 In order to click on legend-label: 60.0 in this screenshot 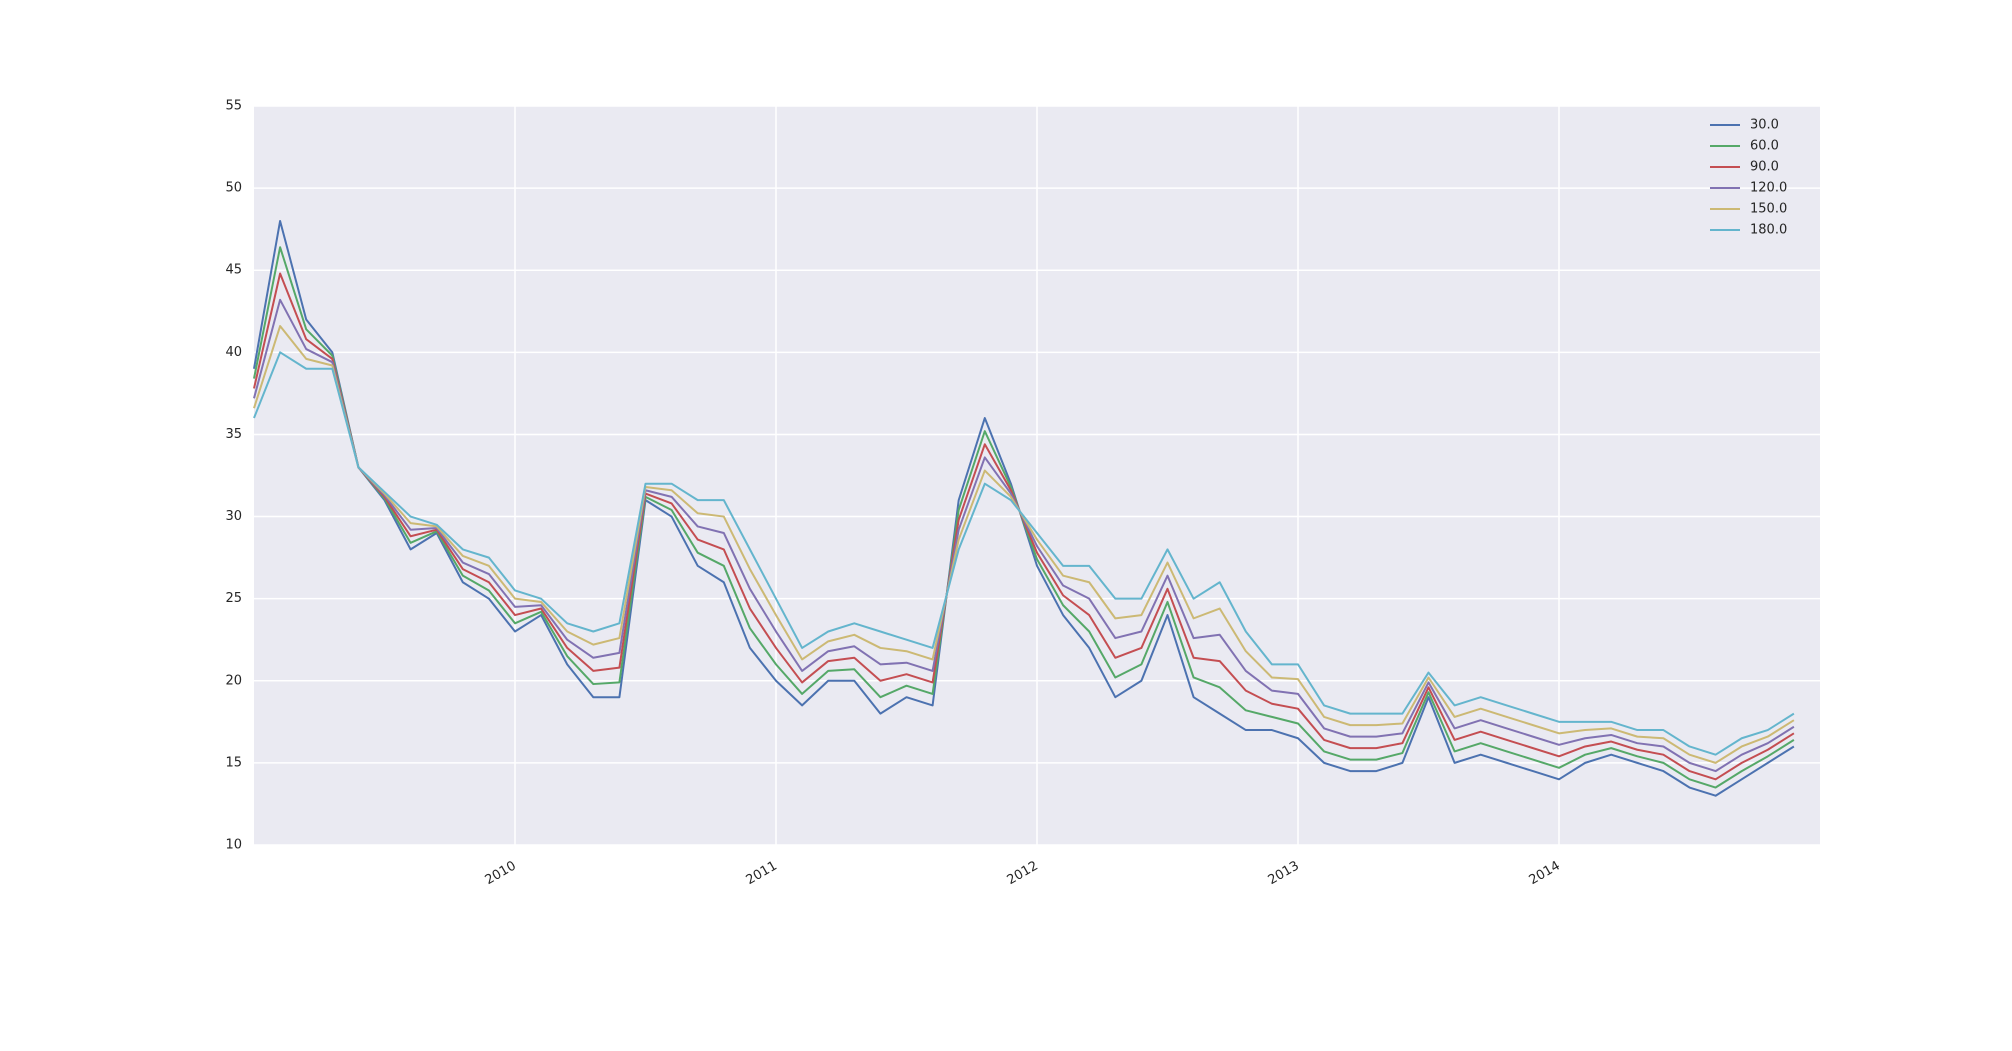, I will do `click(1764, 146)`.